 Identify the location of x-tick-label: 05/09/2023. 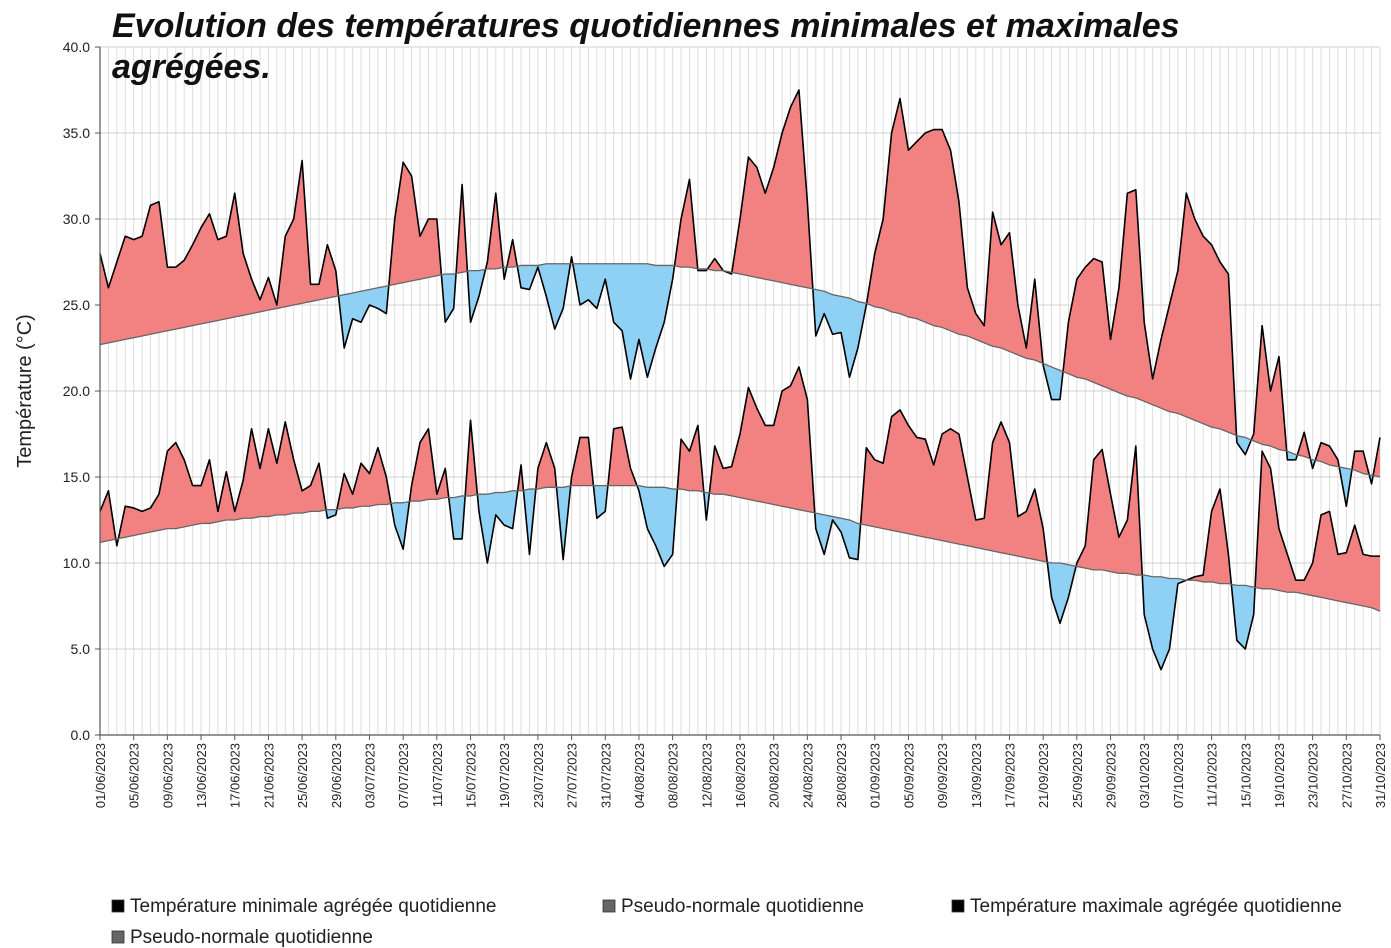
(908, 775).